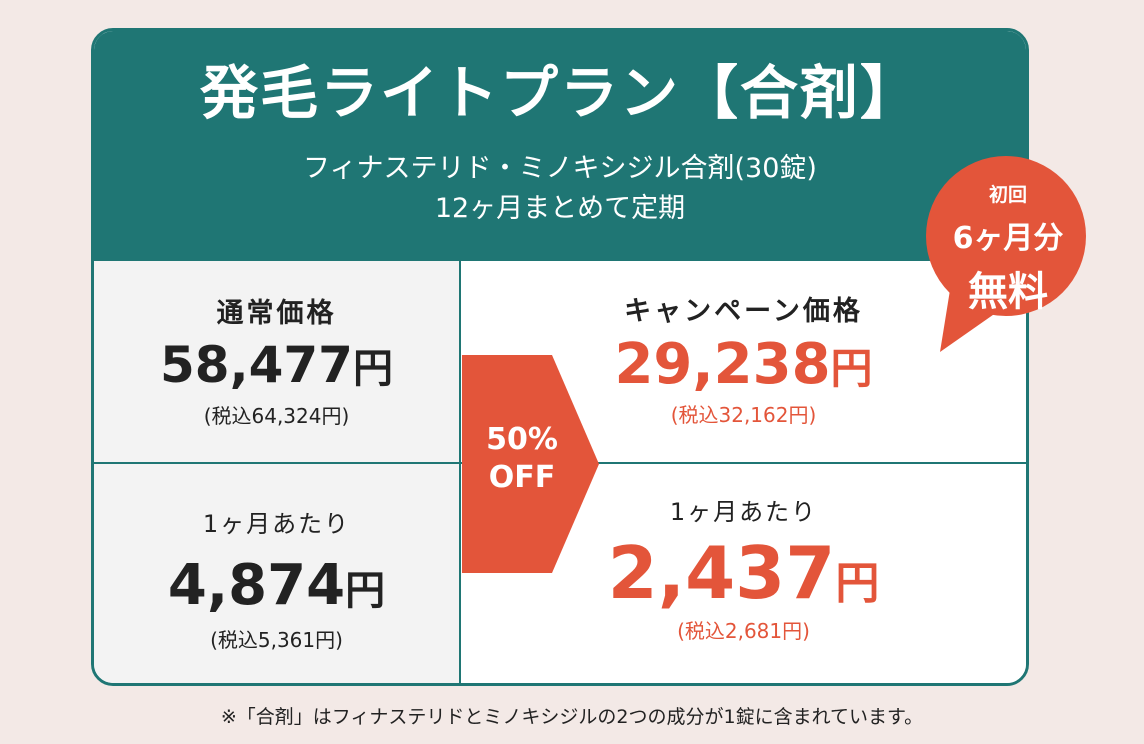  What do you see at coordinates (276, 640) in the screenshot?
I see `regular-monthly-tax: (税込5,361円)` at bounding box center [276, 640].